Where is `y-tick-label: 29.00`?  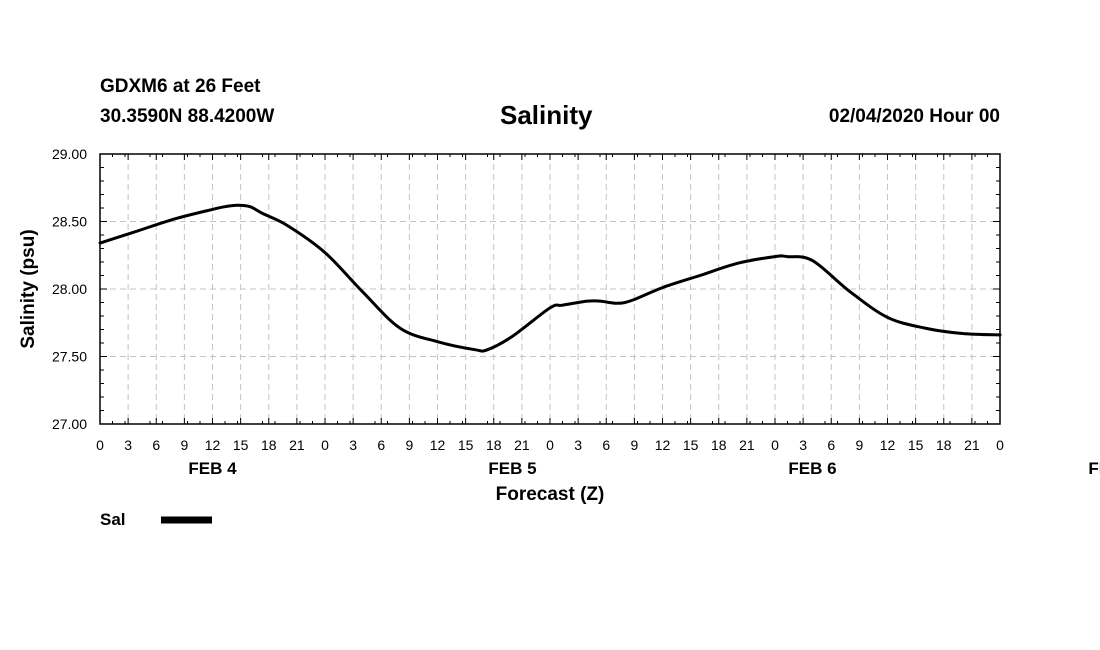
y-tick-label: 29.00 is located at coordinates (69, 154).